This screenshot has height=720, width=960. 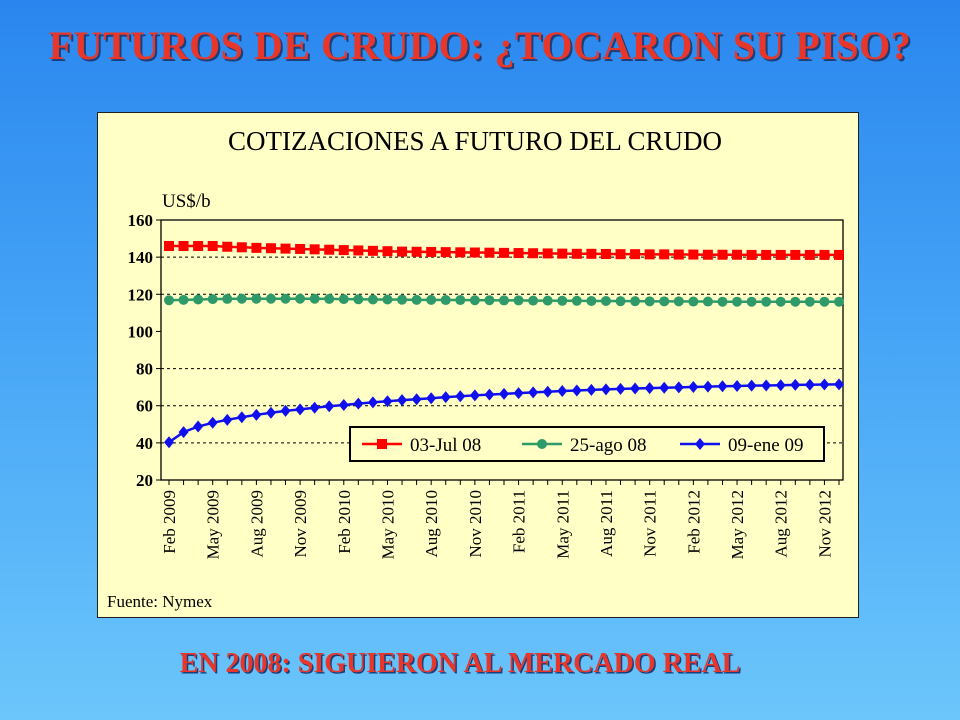 What do you see at coordinates (475, 141) in the screenshot?
I see `chart-title: COTIZACIONES A FUTURO DEL CRUDO` at bounding box center [475, 141].